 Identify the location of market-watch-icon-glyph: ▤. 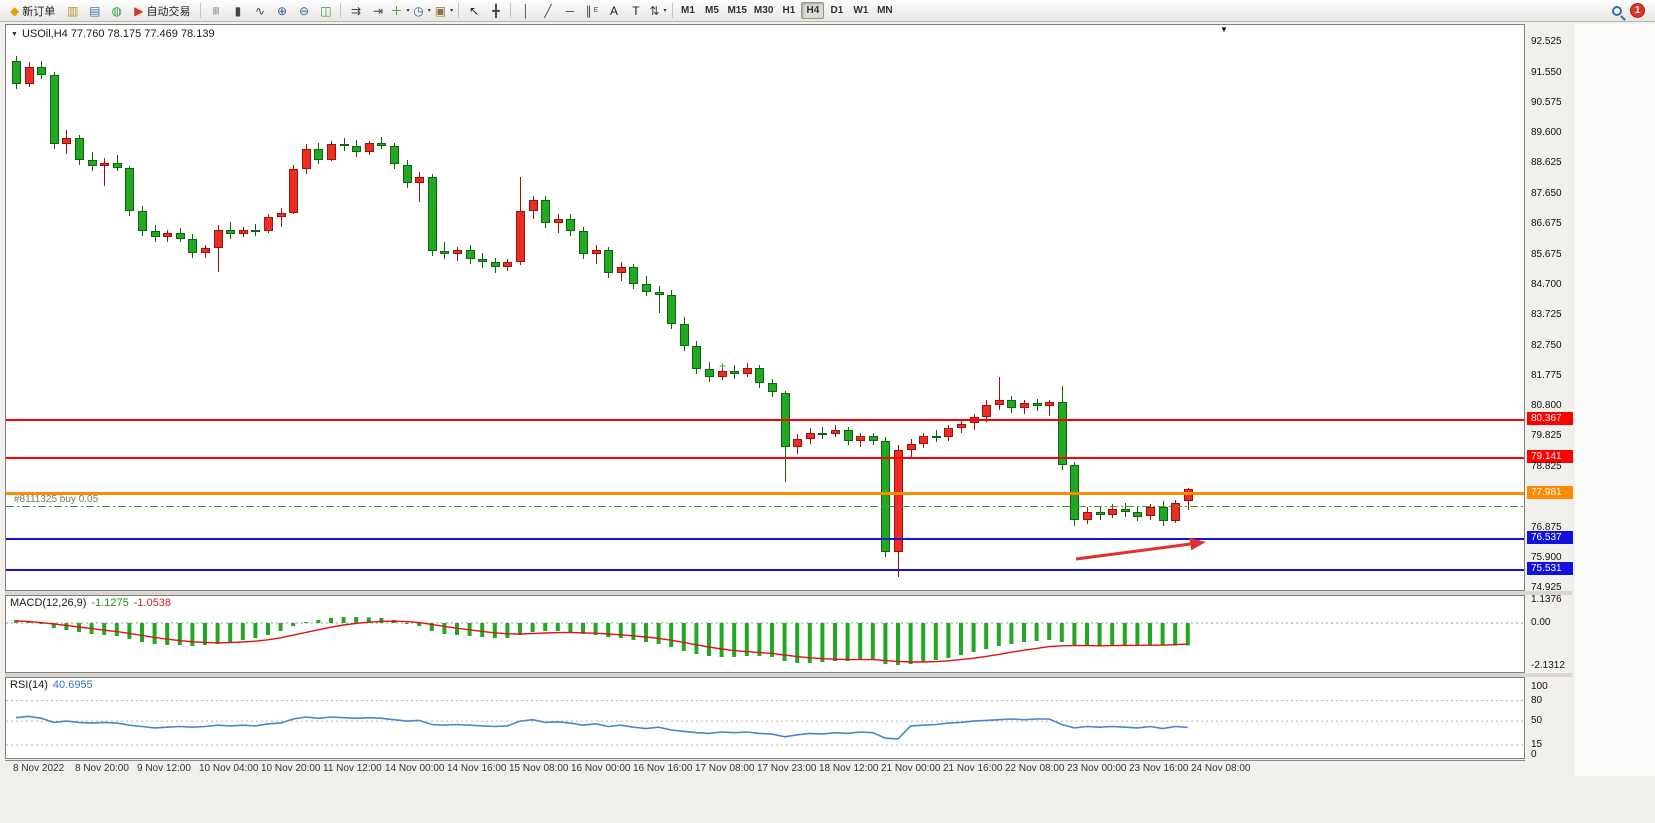
(95, 10).